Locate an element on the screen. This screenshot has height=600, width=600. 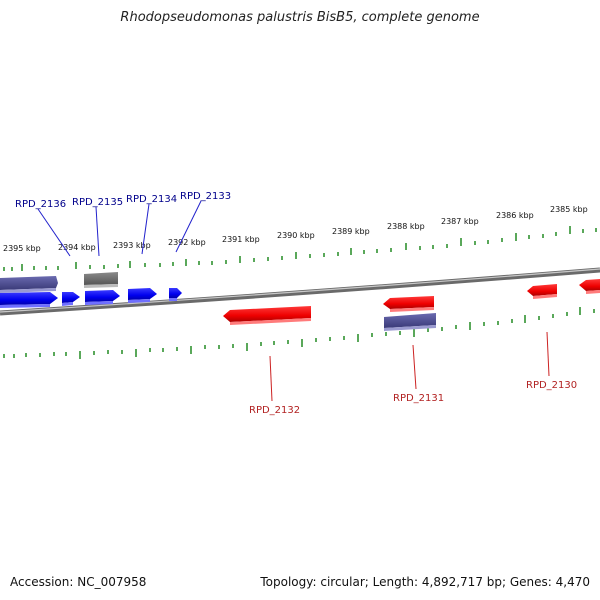
kbp-tick-label: 2391 kbp is located at coordinates (241, 239).